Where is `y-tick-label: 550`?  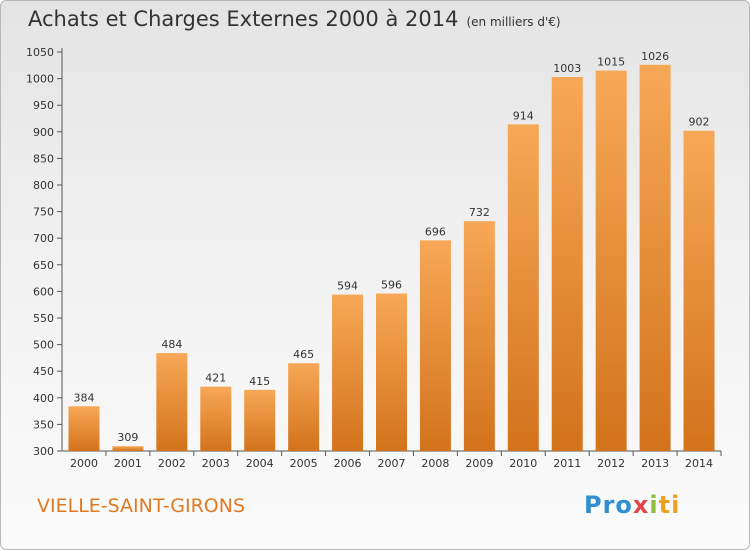 y-tick-label: 550 is located at coordinates (43, 318).